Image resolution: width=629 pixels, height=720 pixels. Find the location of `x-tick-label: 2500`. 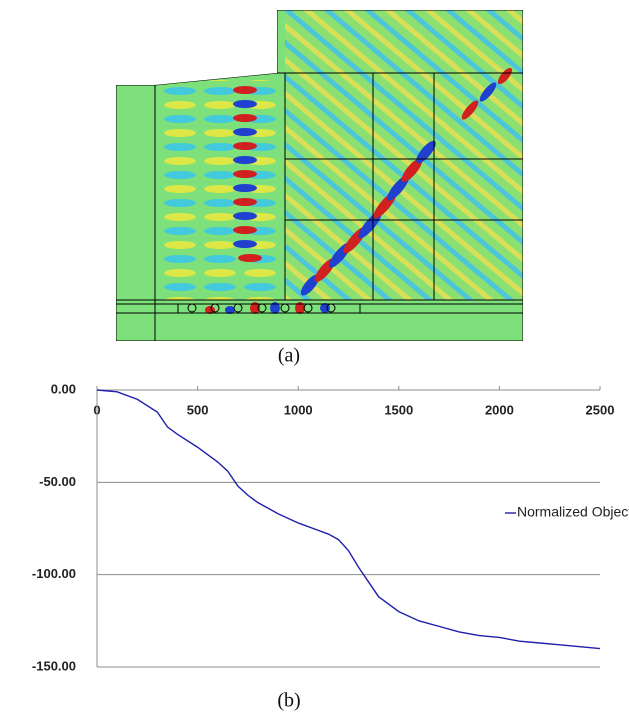

x-tick-label: 2500 is located at coordinates (600, 409).